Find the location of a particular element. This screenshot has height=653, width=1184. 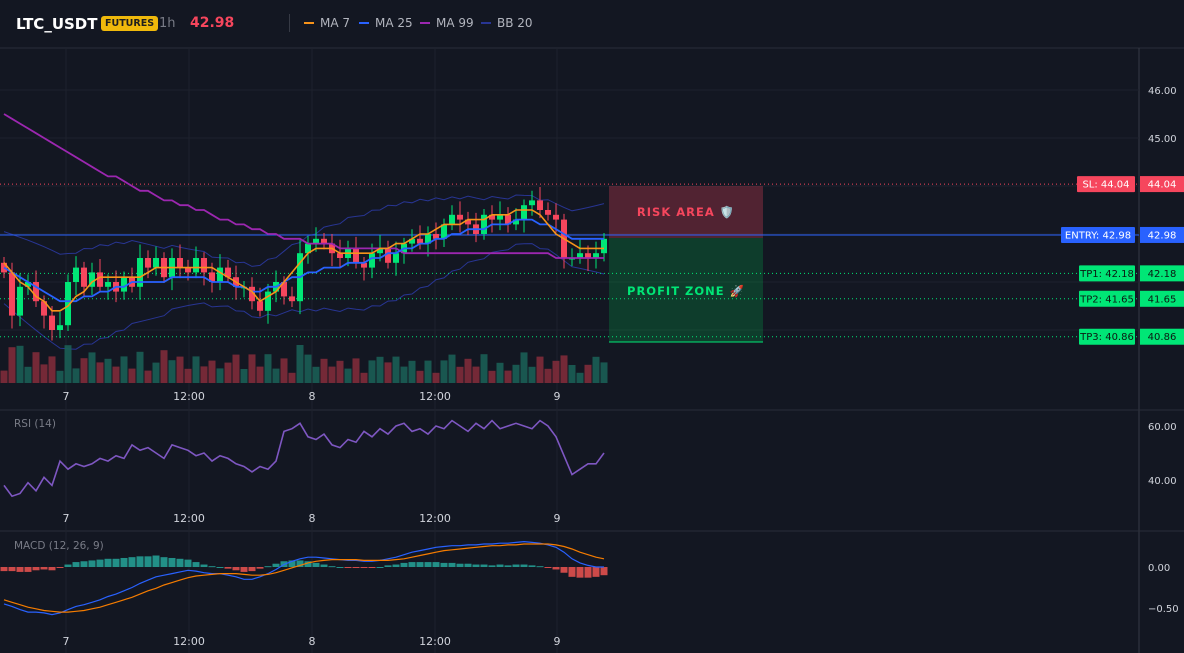

entry-axis-box is located at coordinates (1162, 234).